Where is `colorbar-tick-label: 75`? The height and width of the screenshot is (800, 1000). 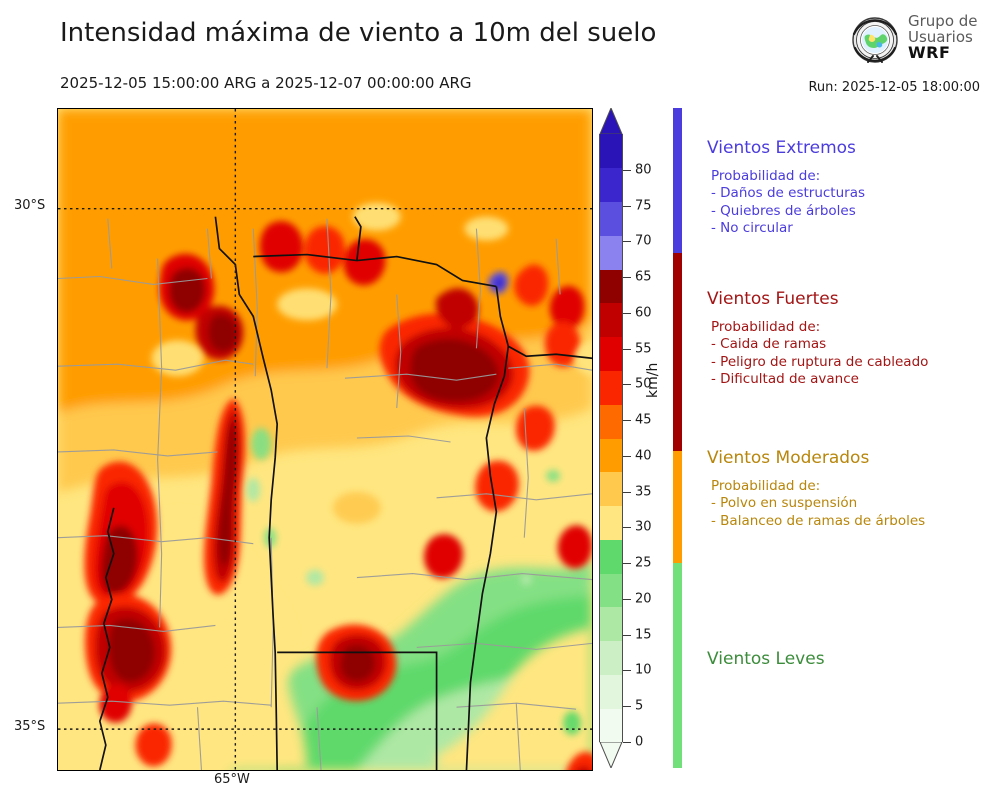 colorbar-tick-label: 75 is located at coordinates (643, 206).